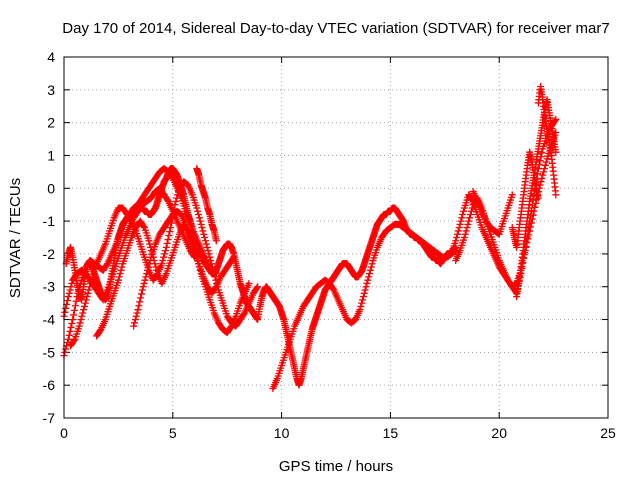 The width and height of the screenshot is (640, 480). I want to click on x-tick-label: 10, so click(282, 433).